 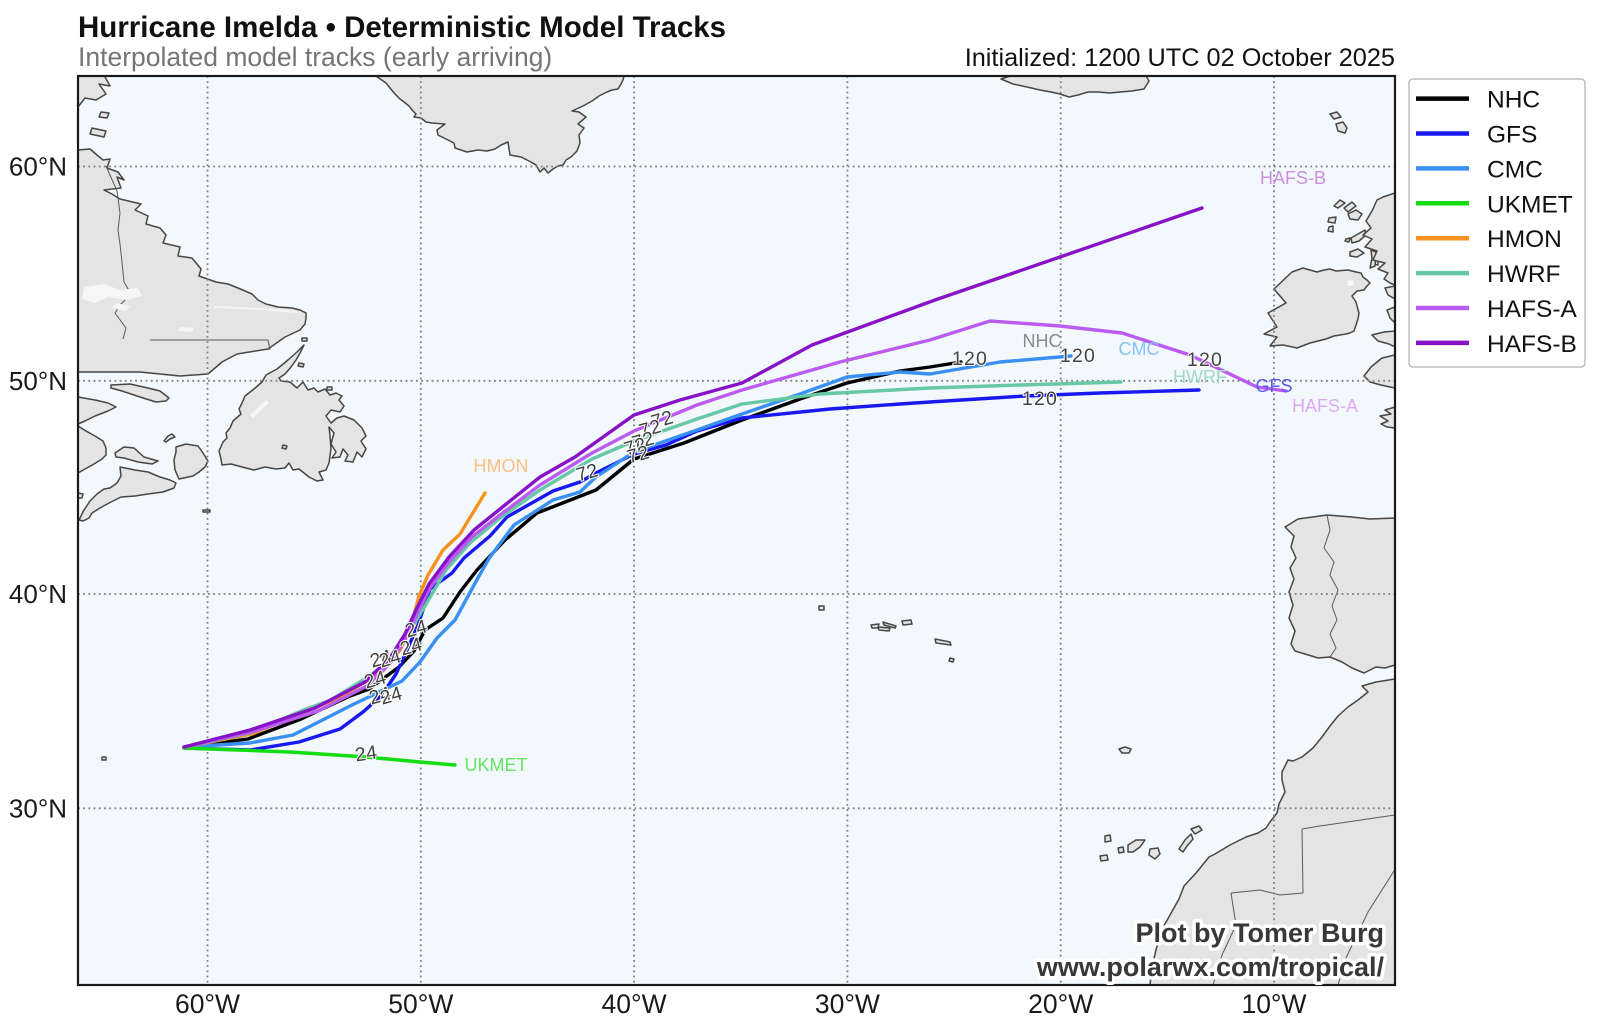 What do you see at coordinates (1273, 1004) in the screenshot?
I see `svg-text: 10°W` at bounding box center [1273, 1004].